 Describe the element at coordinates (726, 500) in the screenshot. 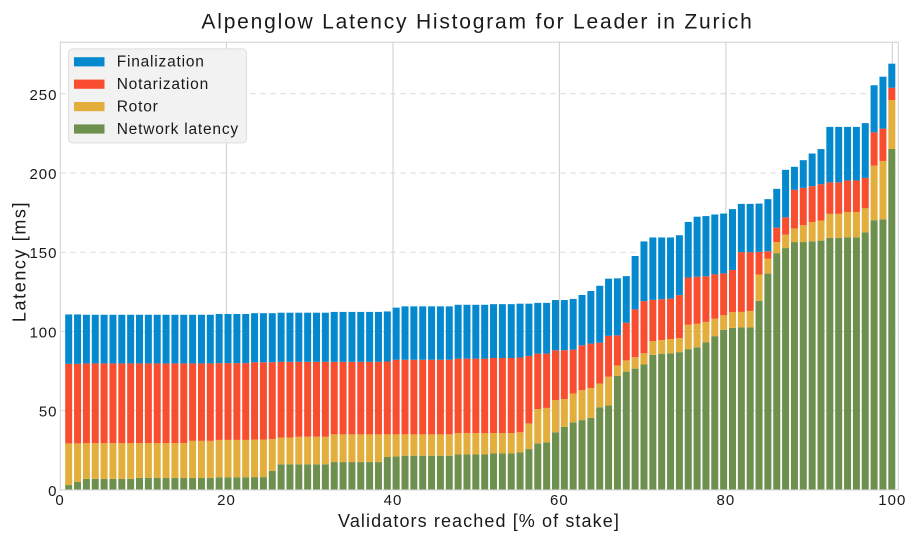

I see `svg-text: 80` at that location.